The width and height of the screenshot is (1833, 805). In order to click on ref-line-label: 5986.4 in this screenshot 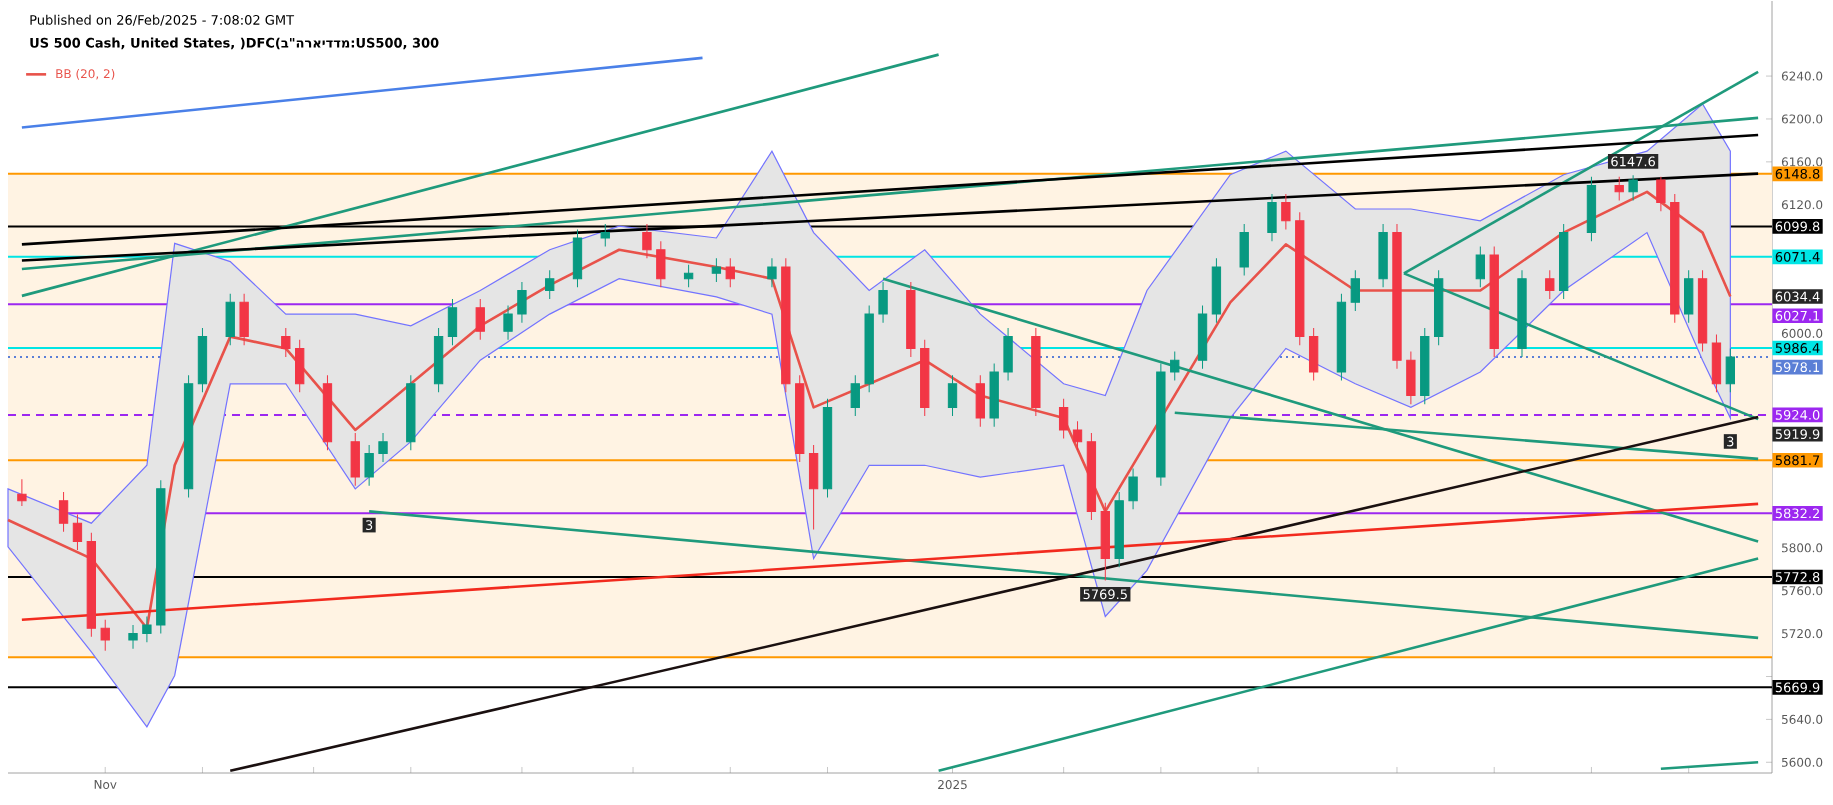, I will do `click(1797, 348)`.